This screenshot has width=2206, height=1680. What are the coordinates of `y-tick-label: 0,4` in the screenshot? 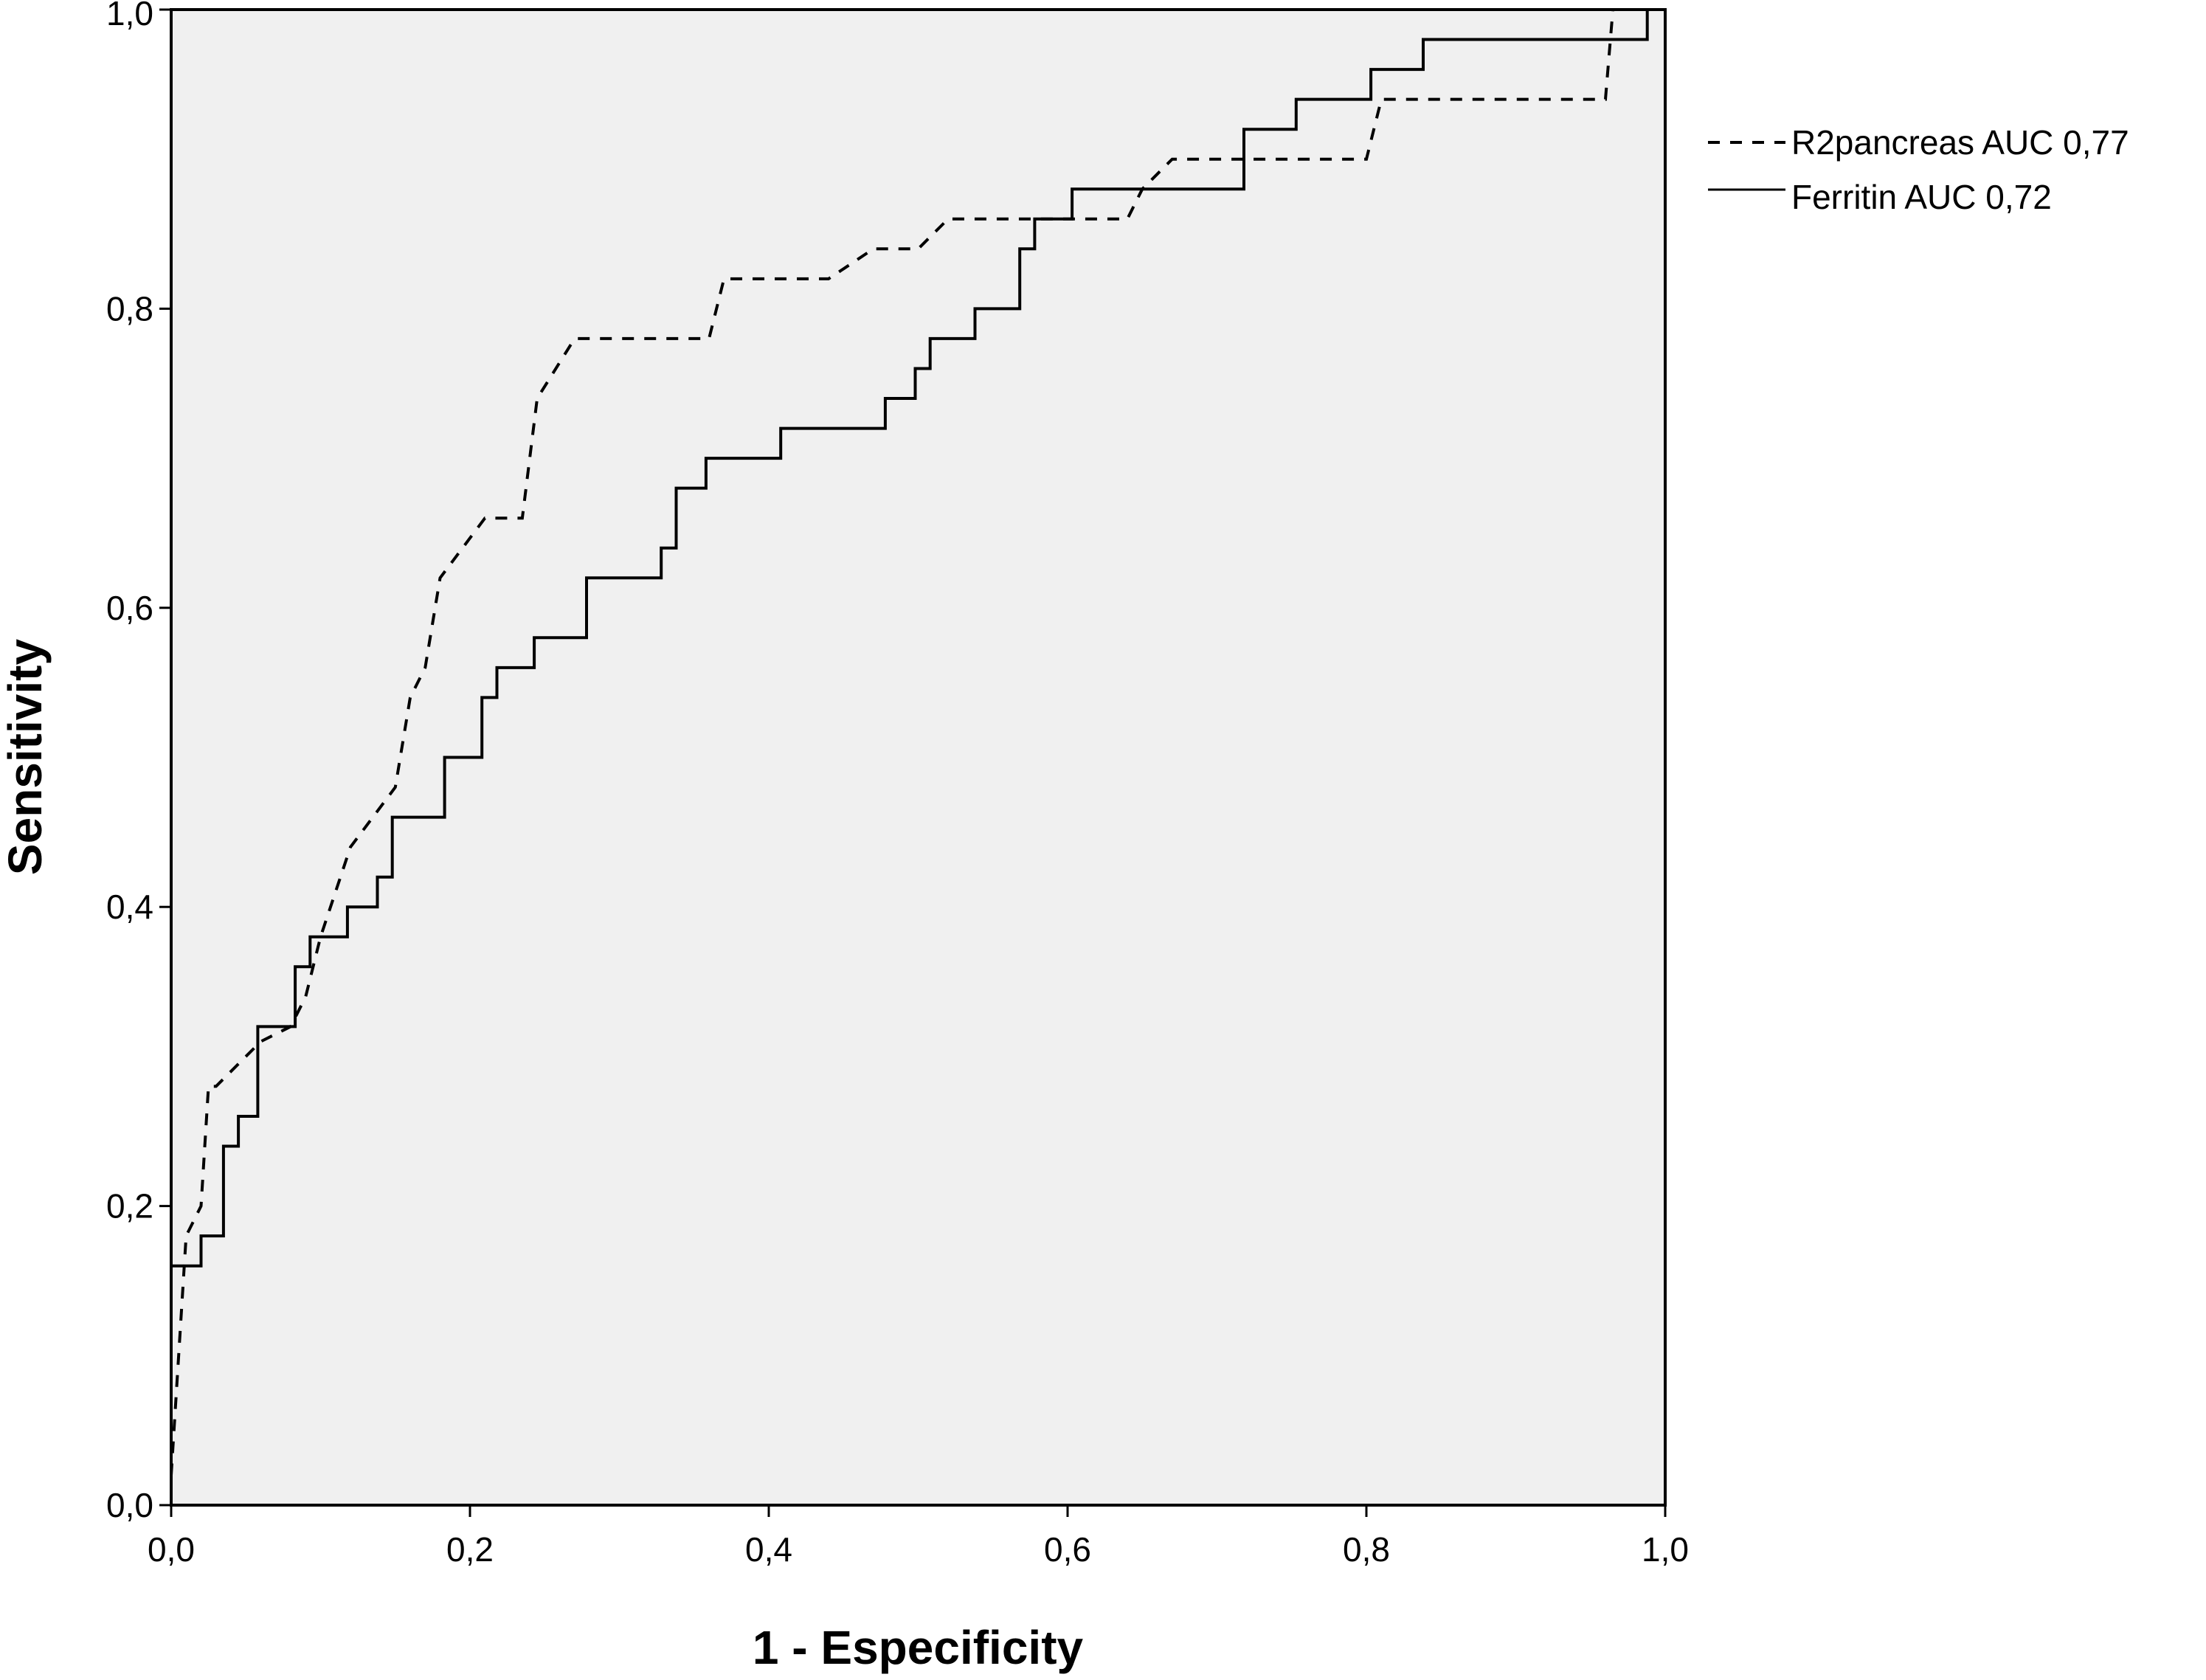 It's located at (129, 907).